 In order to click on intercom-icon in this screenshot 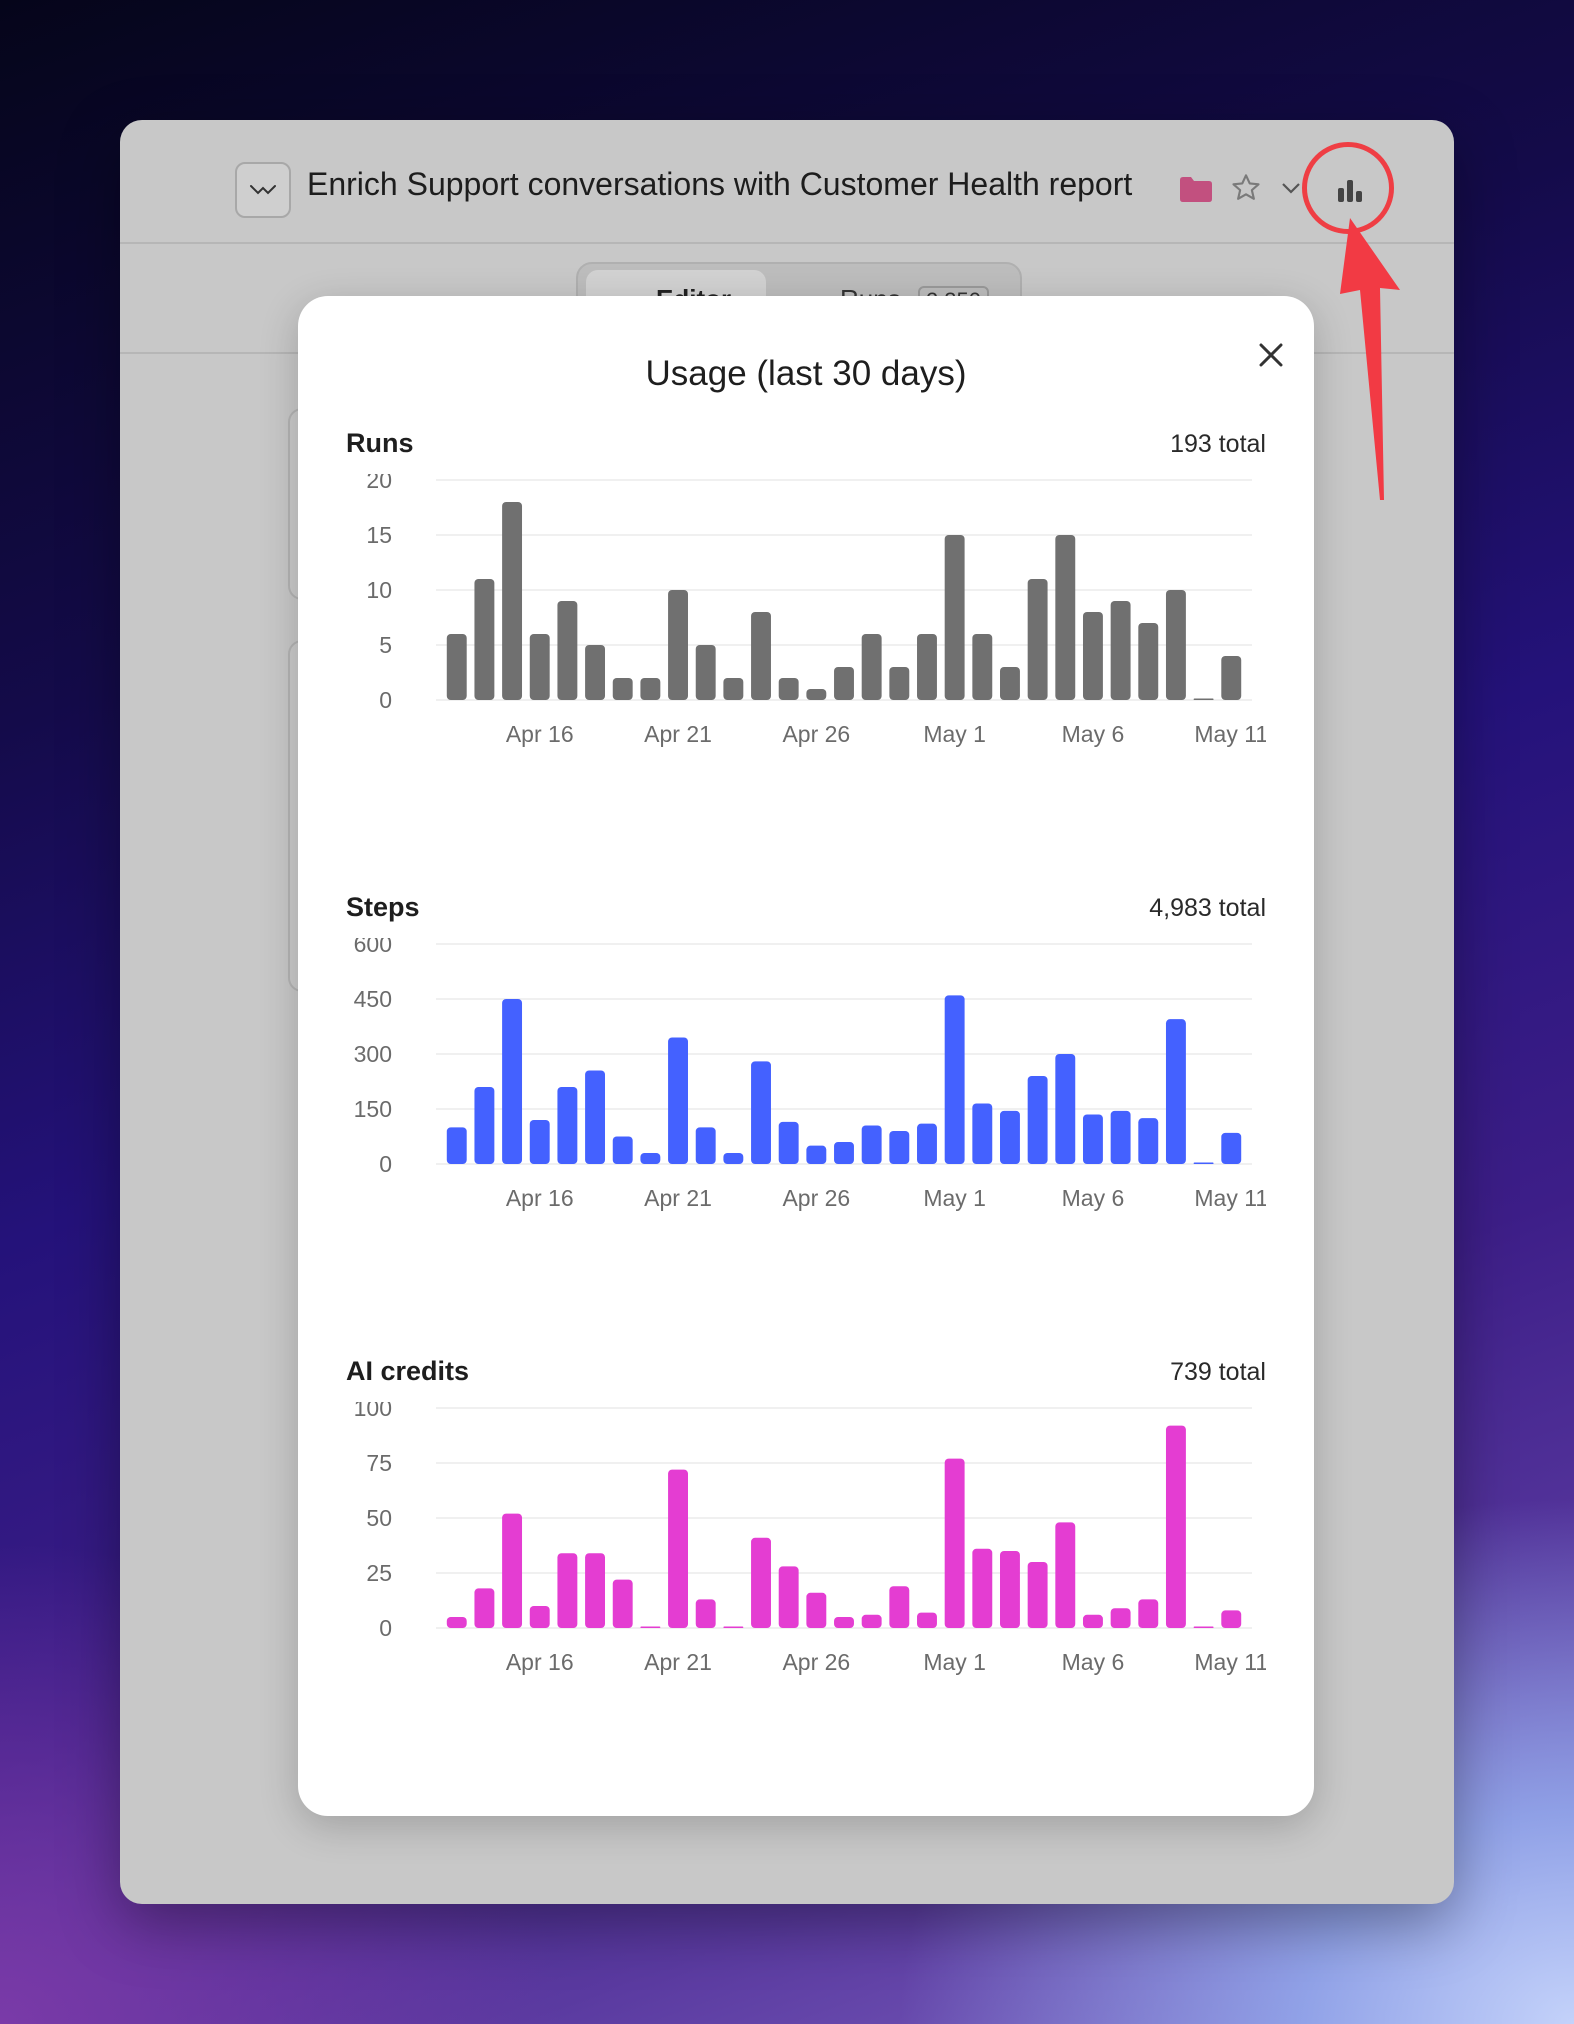, I will do `click(263, 190)`.